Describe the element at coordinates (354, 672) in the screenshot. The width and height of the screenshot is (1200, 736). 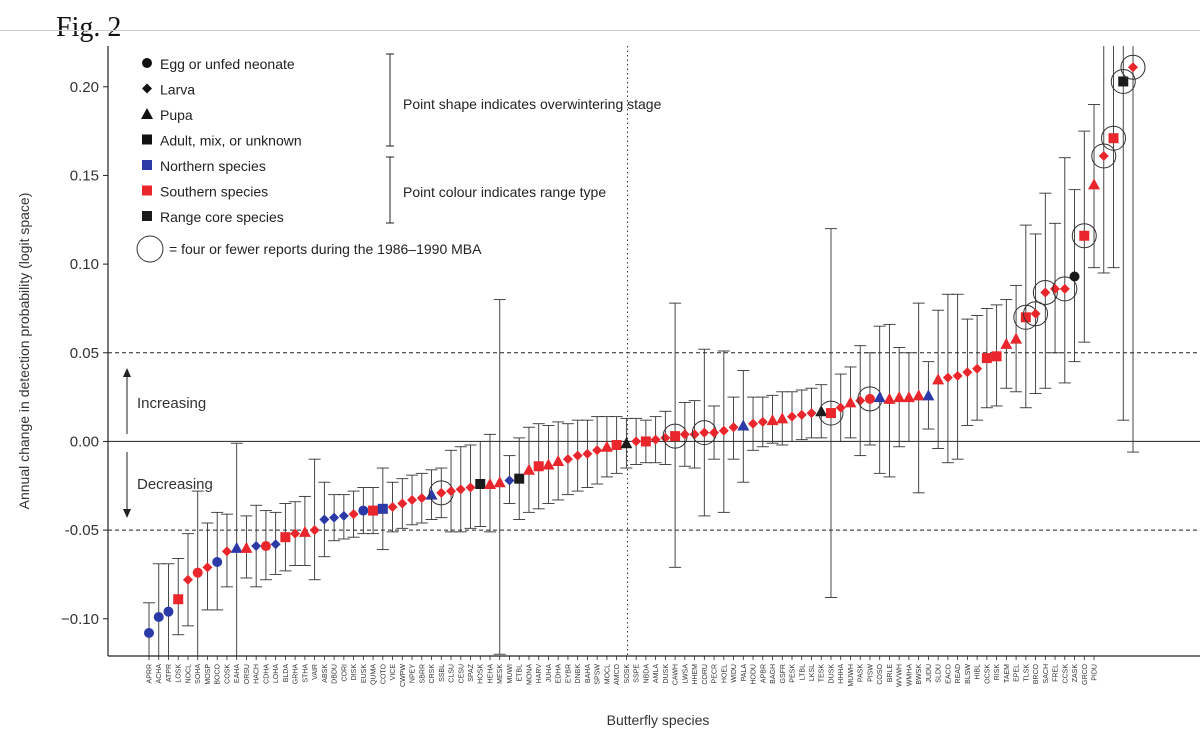
I see `category-label: DISK` at that location.